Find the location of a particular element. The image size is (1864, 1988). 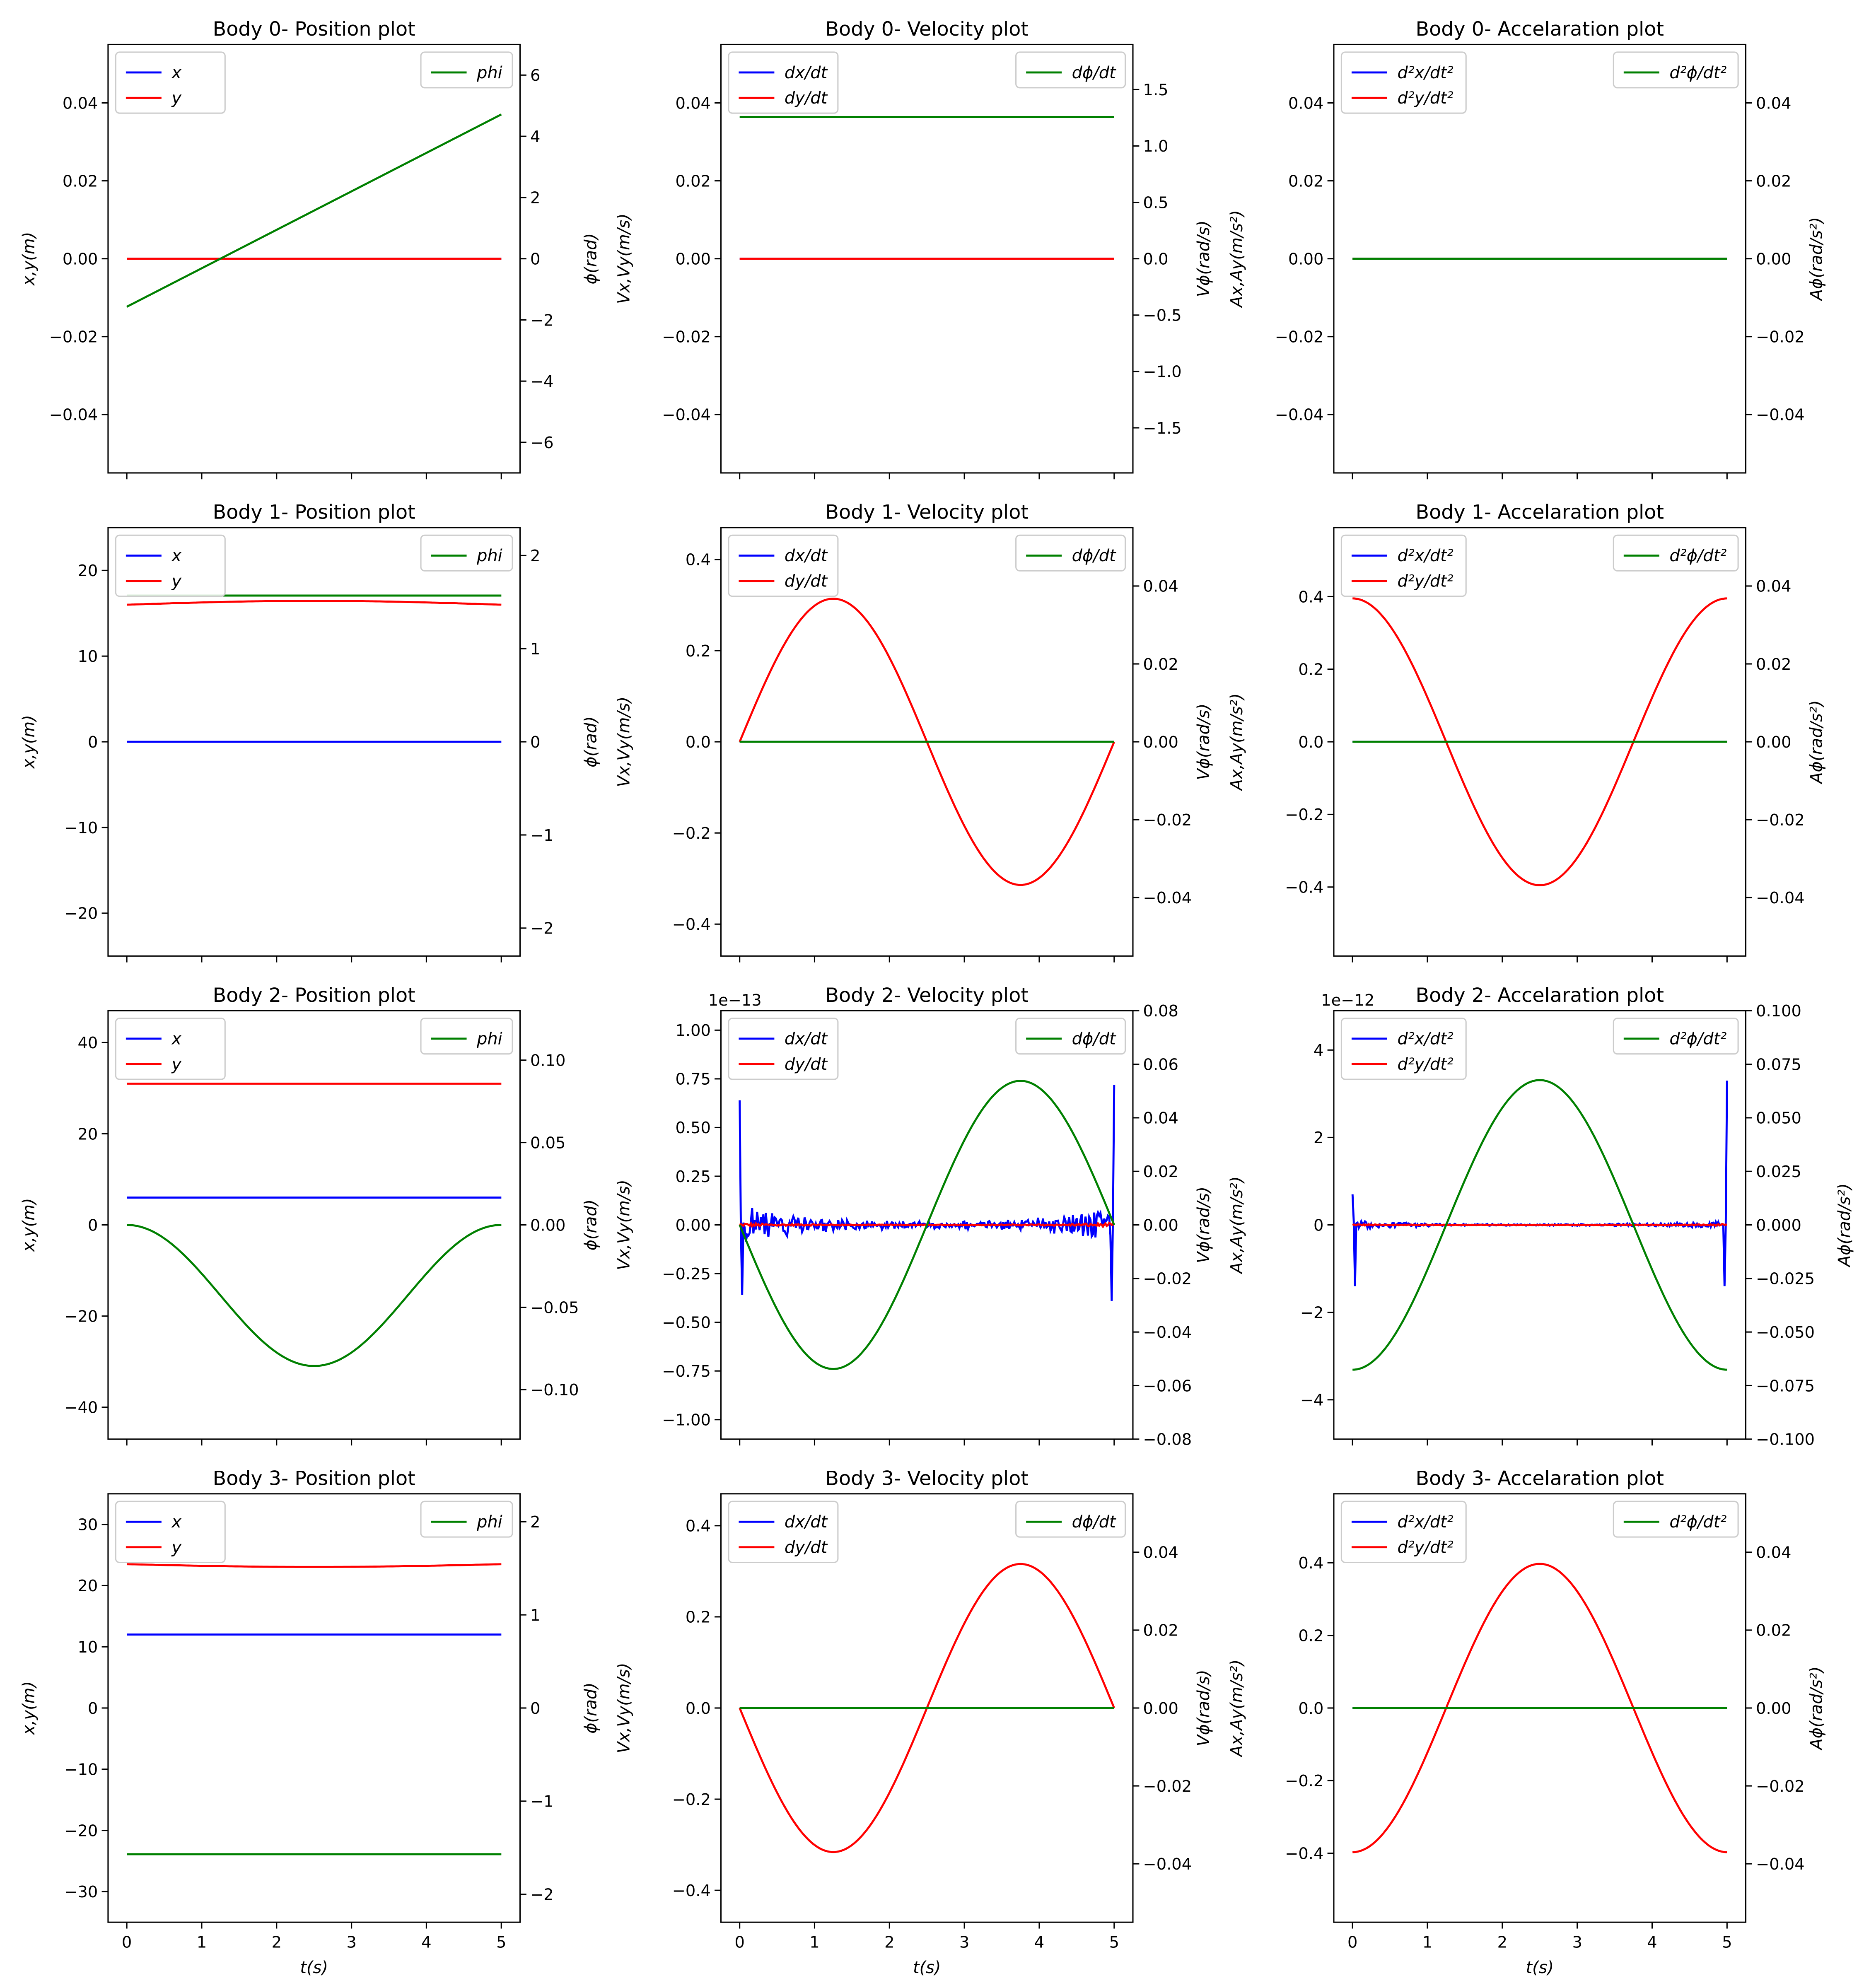

y-tick-label-right: −0.05 is located at coordinates (554, 1307).